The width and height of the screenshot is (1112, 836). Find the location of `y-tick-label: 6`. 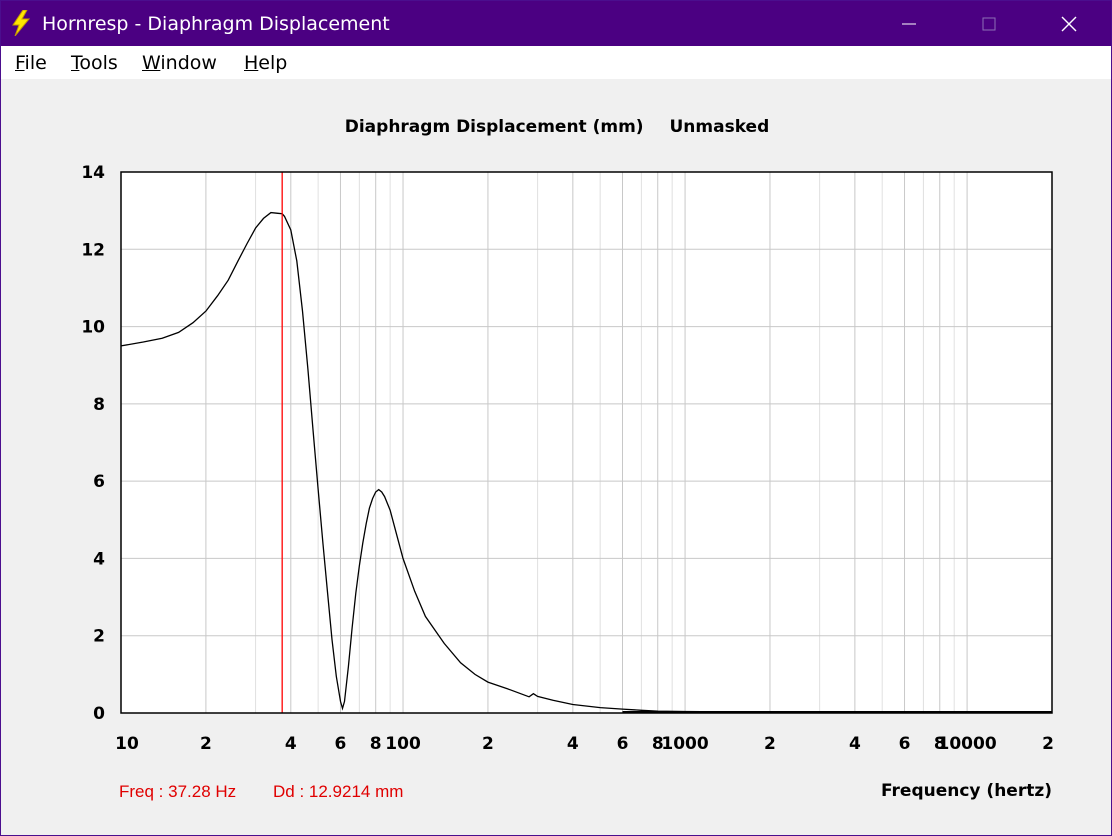

y-tick-label: 6 is located at coordinates (99, 482).